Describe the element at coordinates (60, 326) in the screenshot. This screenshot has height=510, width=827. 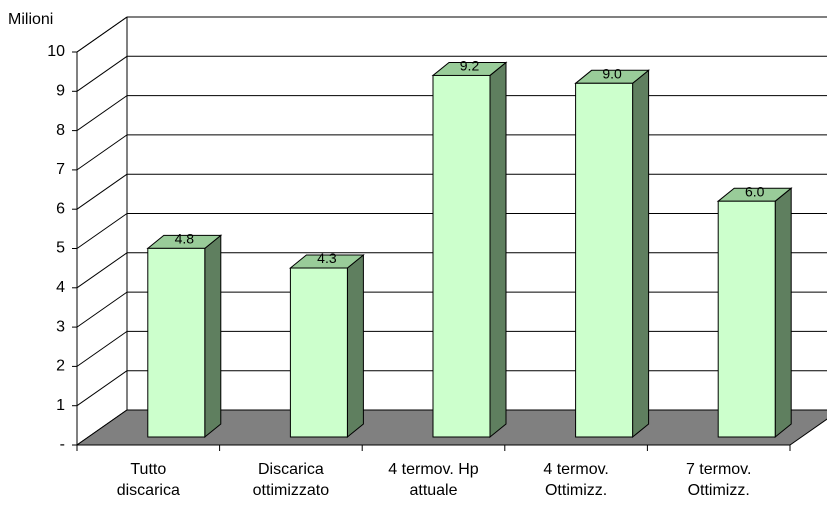
I see `y-tick-label: 3` at that location.